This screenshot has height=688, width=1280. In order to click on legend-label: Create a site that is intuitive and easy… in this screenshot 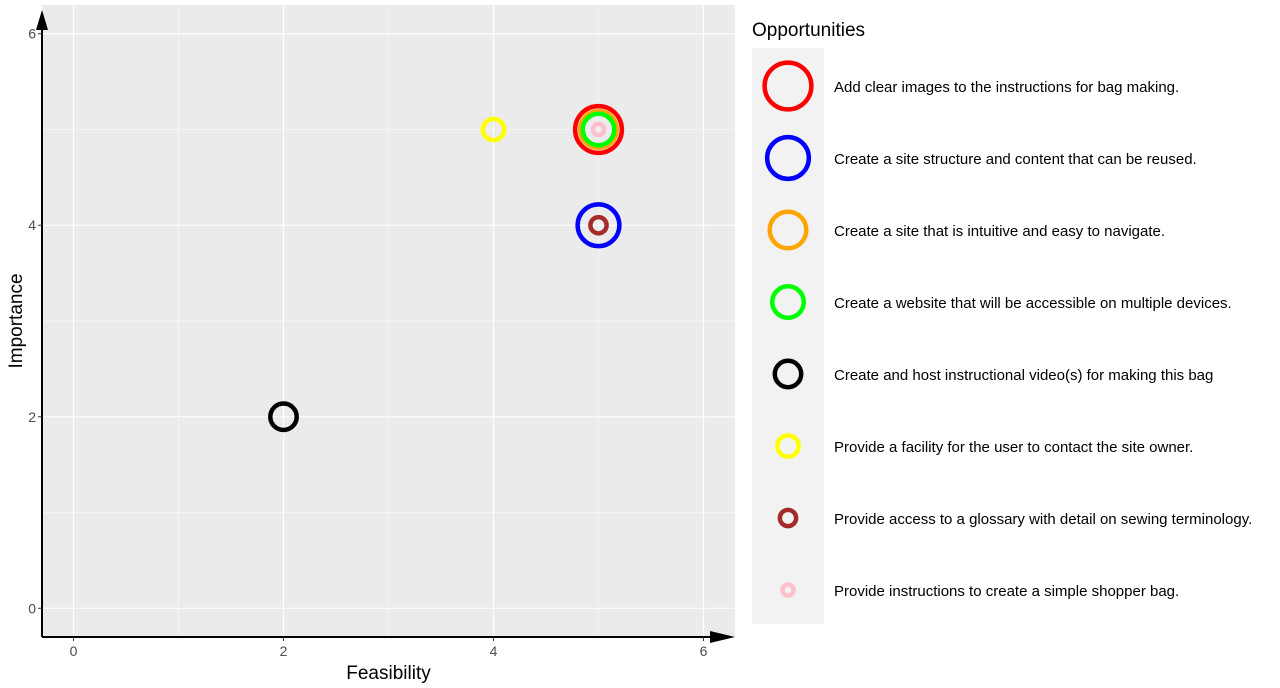, I will do `click(999, 231)`.